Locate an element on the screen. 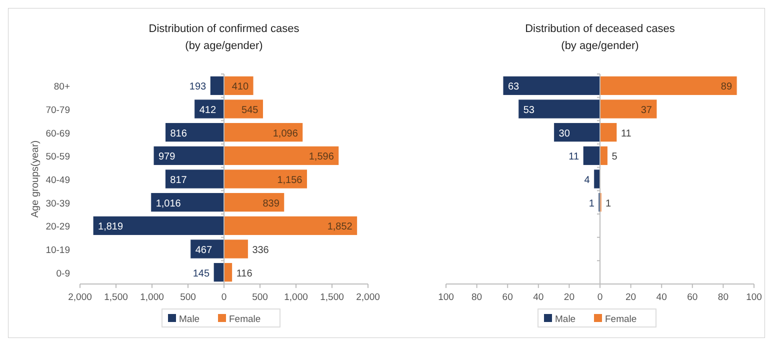 The image size is (773, 341). data-label: 545 is located at coordinates (250, 110).